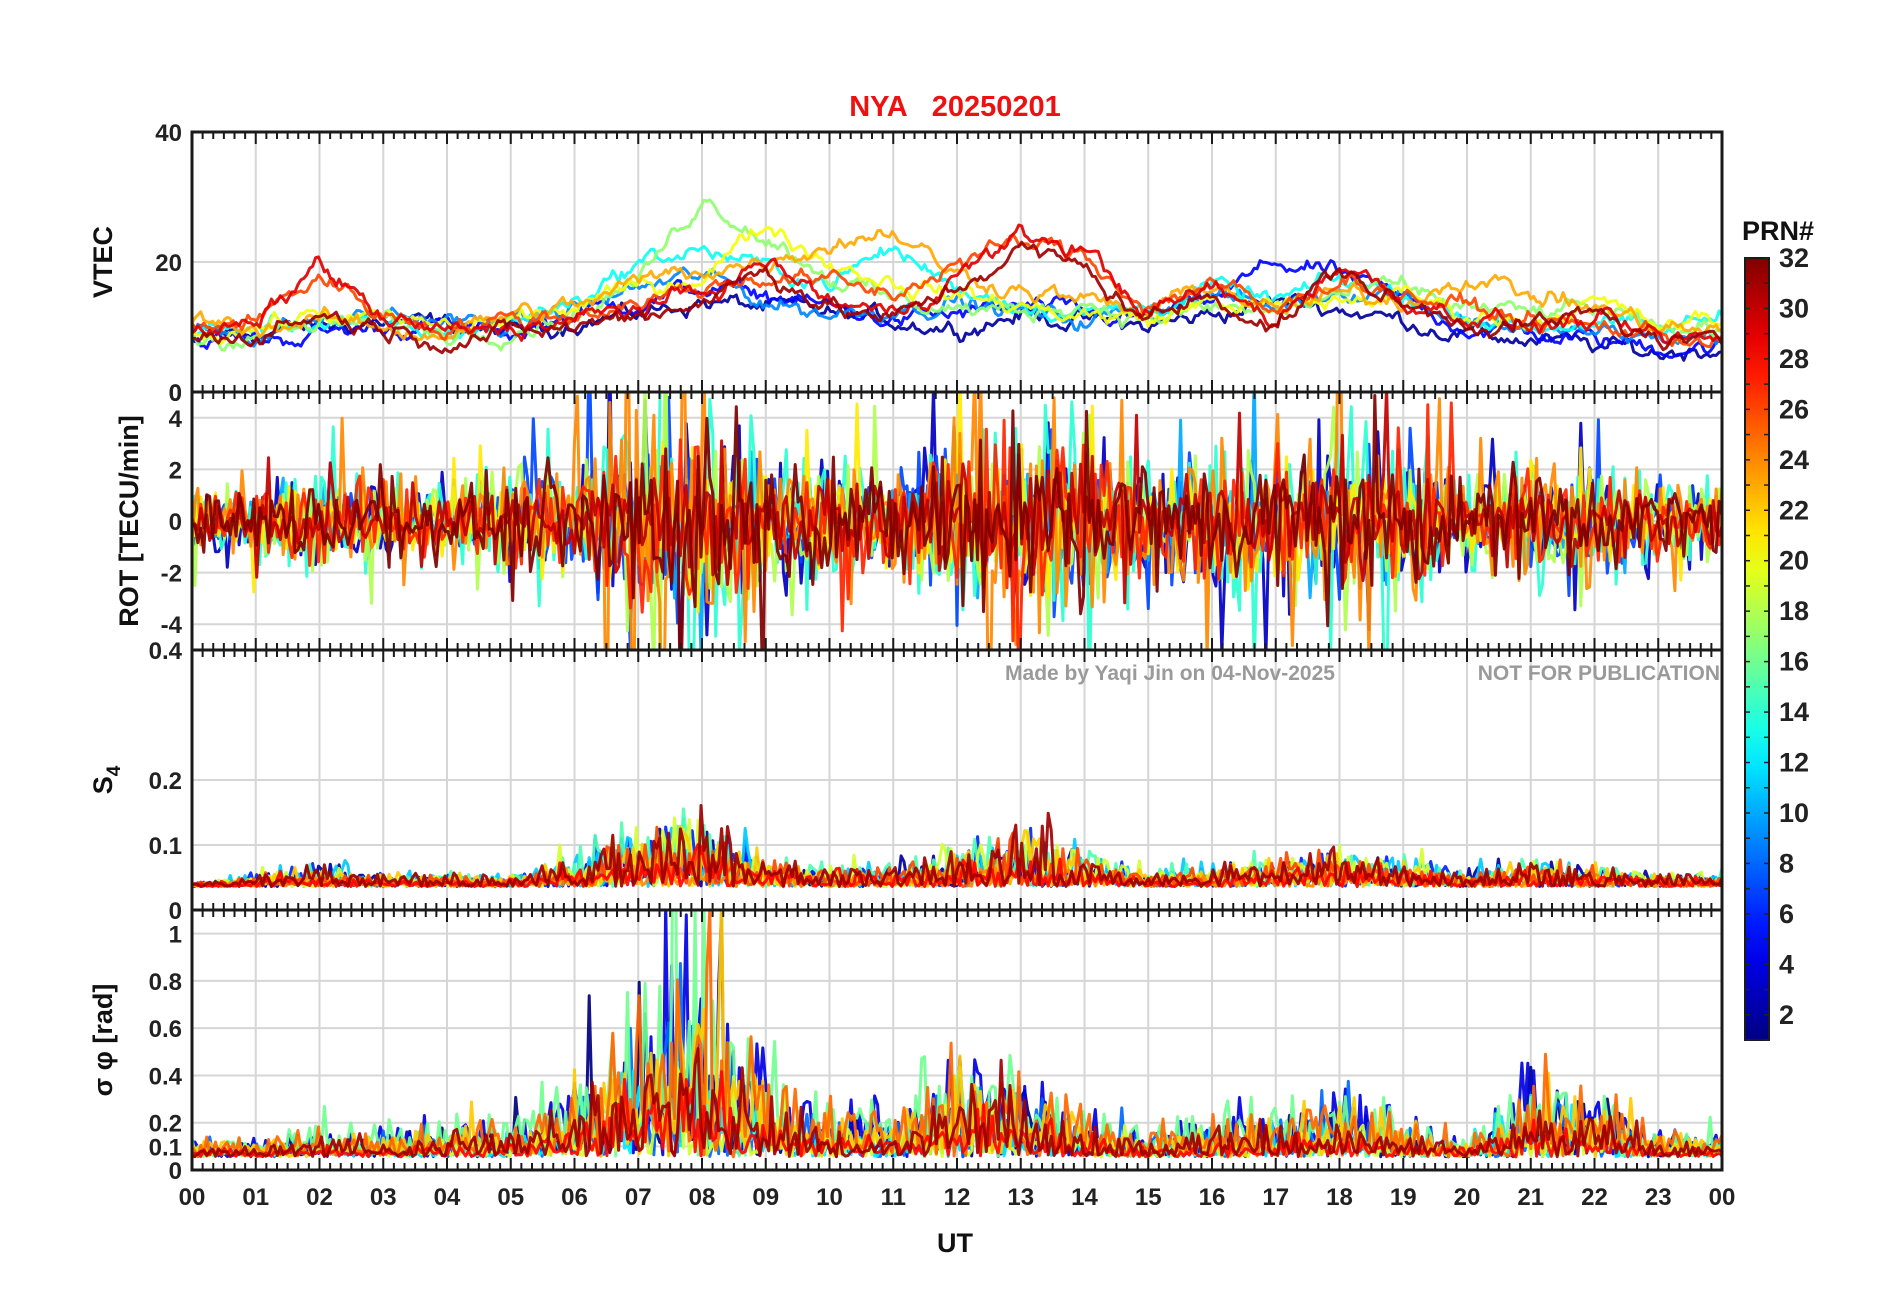  Describe the element at coordinates (175, 935) in the screenshot. I see `sigphi-ytick-label: 1` at that location.